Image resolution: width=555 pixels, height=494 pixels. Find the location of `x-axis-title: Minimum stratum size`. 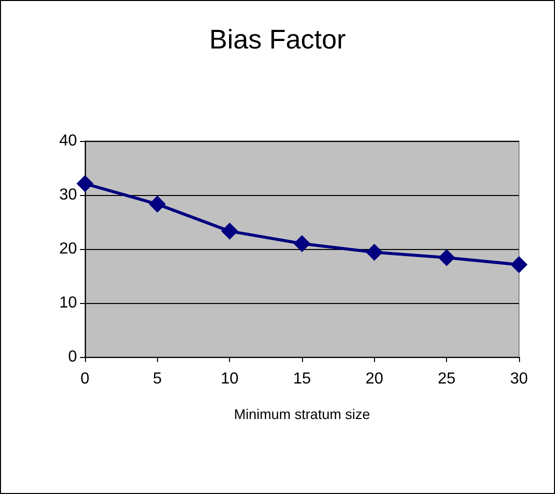

x-axis-title: Minimum stratum size is located at coordinates (302, 414).